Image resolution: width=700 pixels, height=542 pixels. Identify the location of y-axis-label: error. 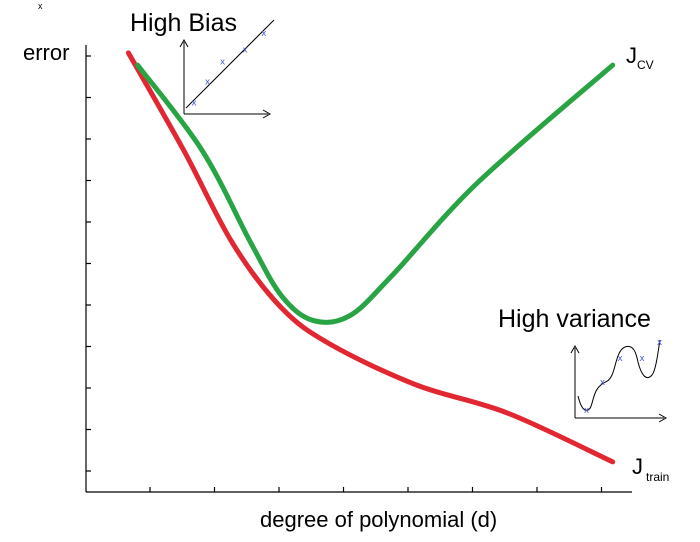
(46, 52).